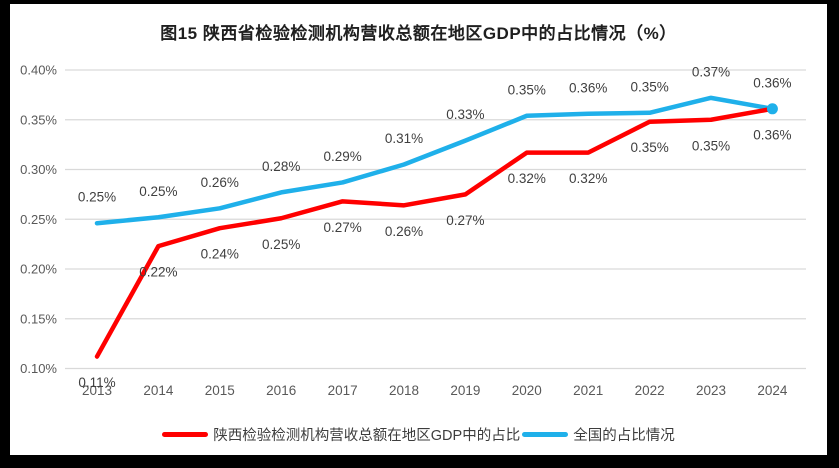  Describe the element at coordinates (38, 169) in the screenshot. I see `y-axis-tick-label: 0.30%` at that location.